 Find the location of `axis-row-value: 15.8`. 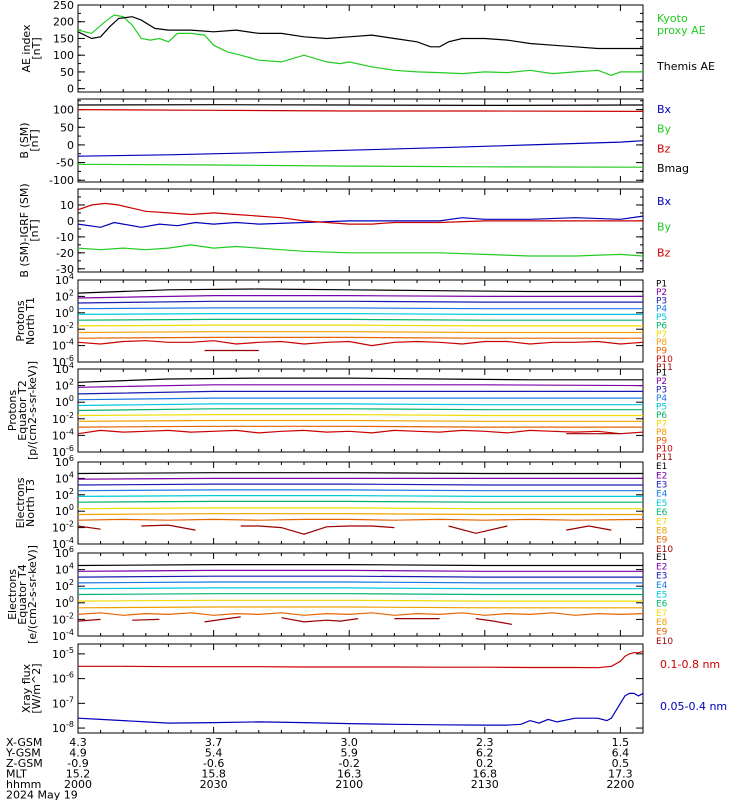

axis-row-value: 15.8 is located at coordinates (213, 774).